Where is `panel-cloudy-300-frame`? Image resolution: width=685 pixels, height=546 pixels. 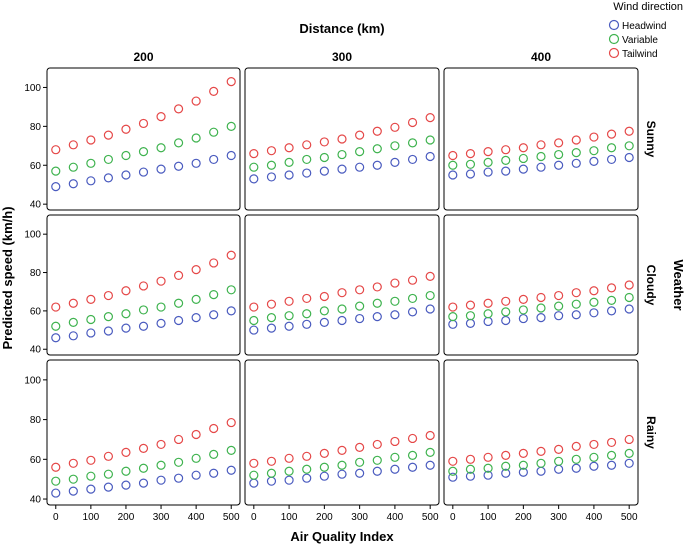
panel-cloudy-300-frame is located at coordinates (342, 285).